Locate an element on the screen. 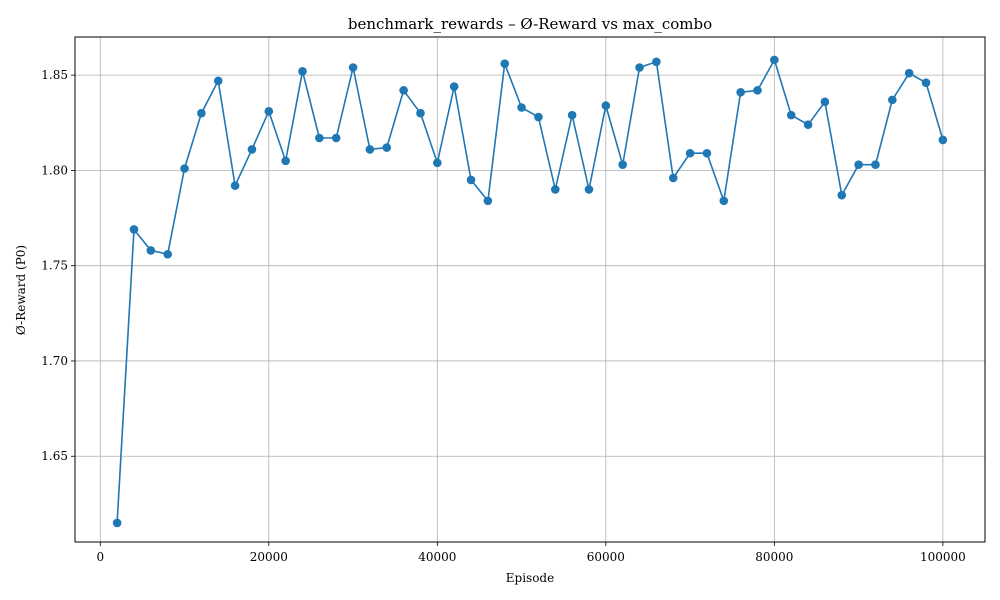 The height and width of the screenshot is (600, 1000). x-axis-ticks: 0 20000 40000 60000 80000 100000 is located at coordinates (531, 553).